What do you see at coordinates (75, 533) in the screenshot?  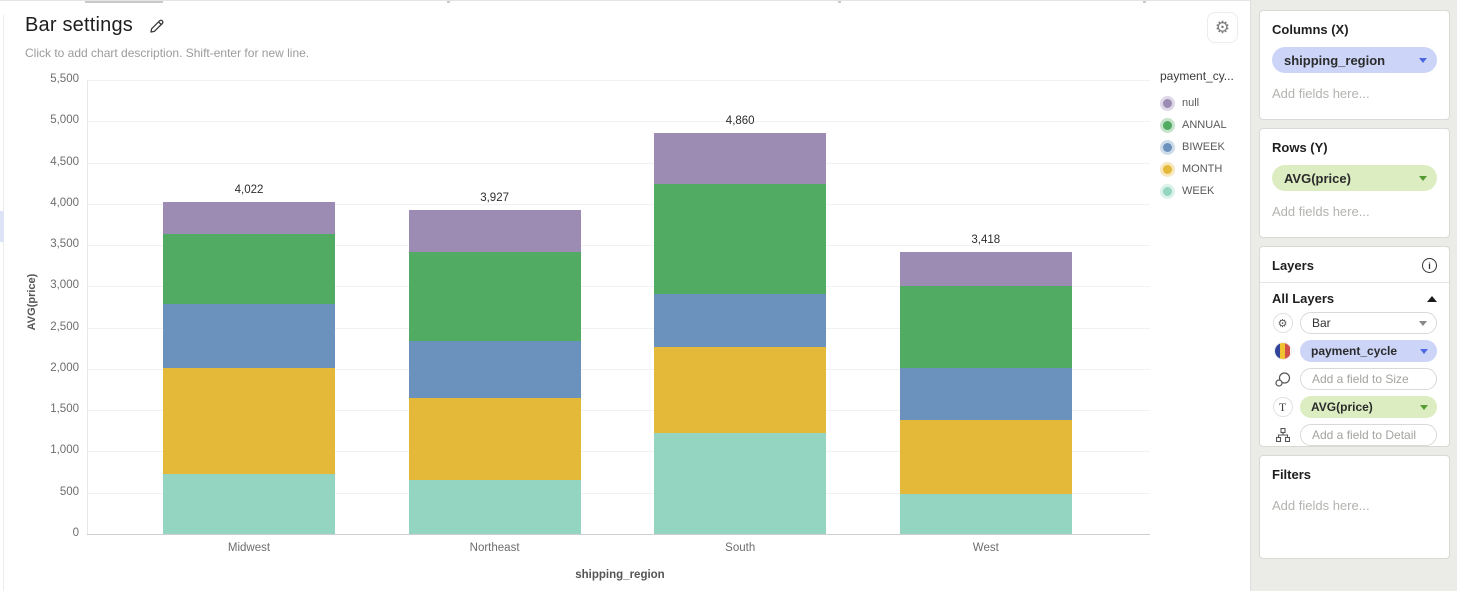 I see `y-tick-label: 0` at bounding box center [75, 533].